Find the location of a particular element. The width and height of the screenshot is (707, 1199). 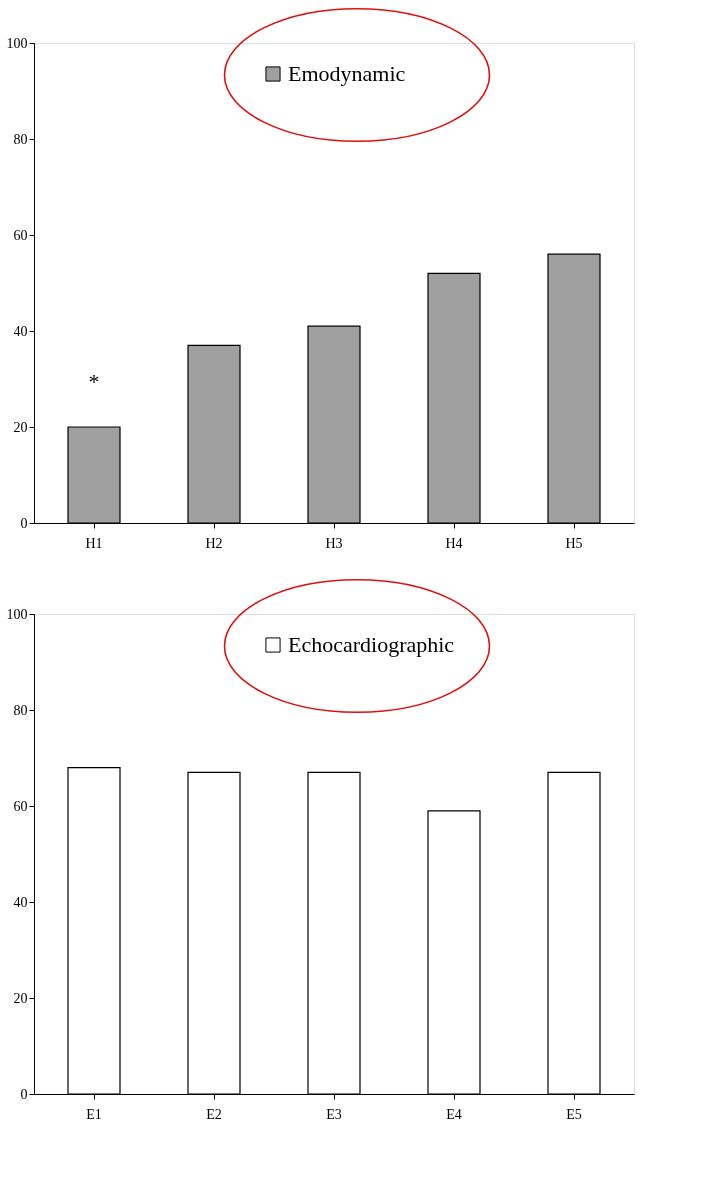

x-tick-label: E5 is located at coordinates (574, 1114).